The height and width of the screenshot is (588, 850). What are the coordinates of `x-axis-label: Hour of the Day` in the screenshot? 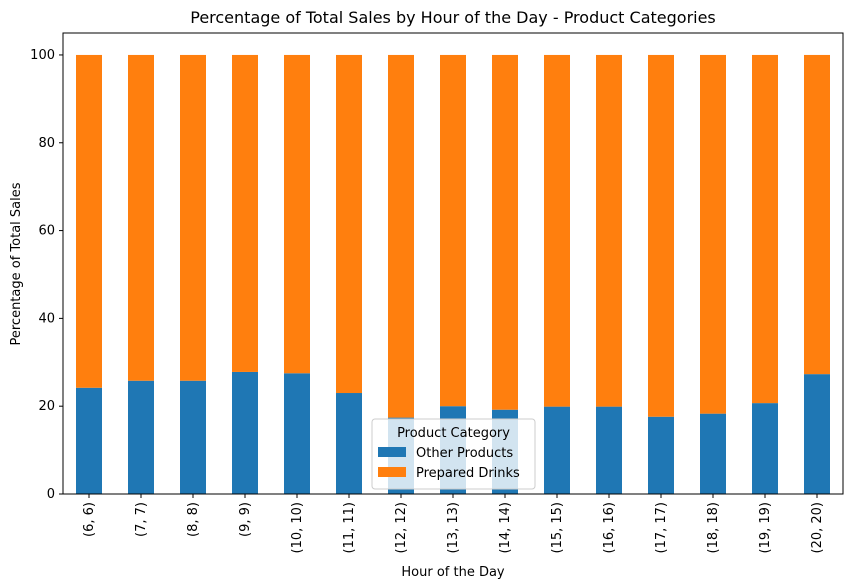 It's located at (453, 572).